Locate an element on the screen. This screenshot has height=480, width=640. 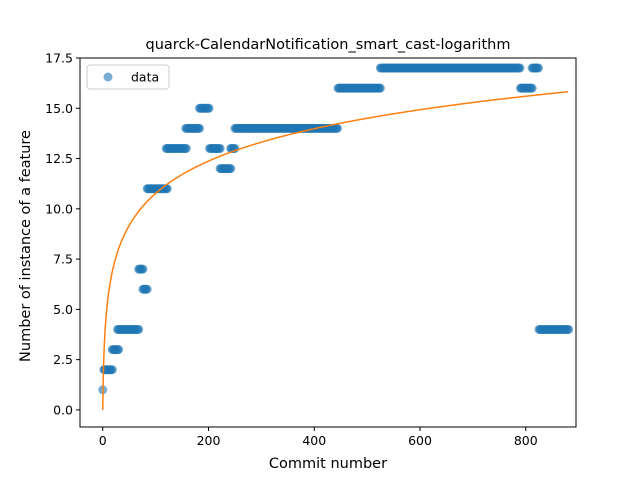
legend-marker is located at coordinates (108, 77).